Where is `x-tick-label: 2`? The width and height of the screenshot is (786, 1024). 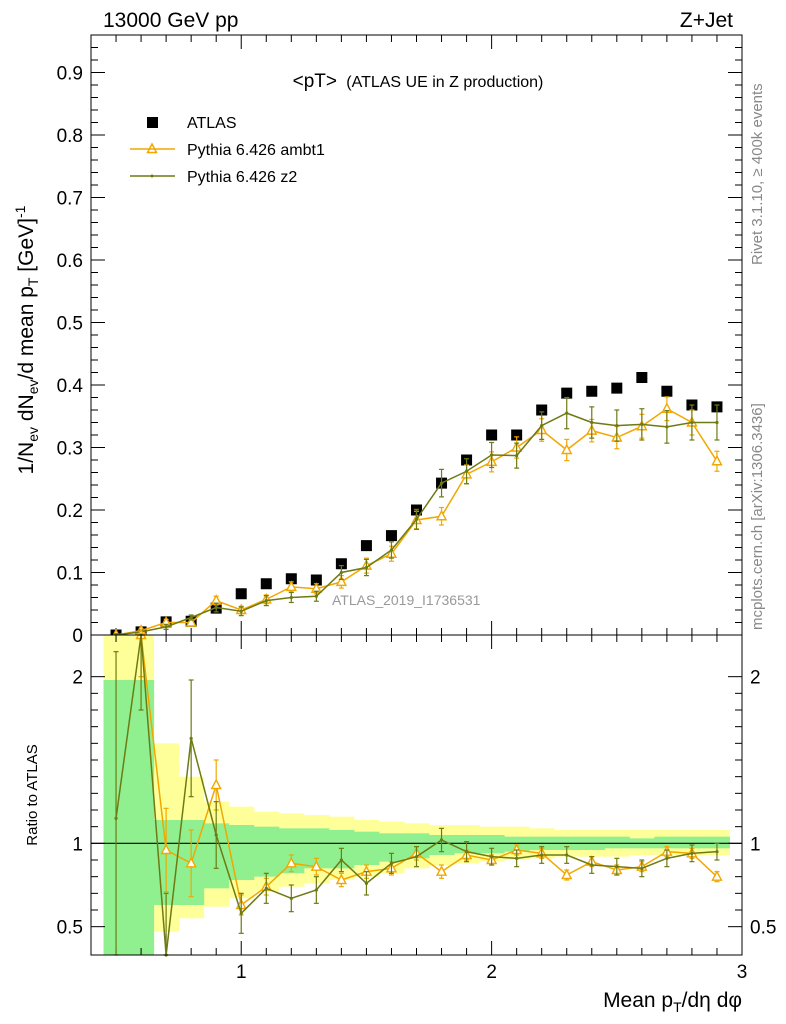
x-tick-label: 2 is located at coordinates (491, 972).